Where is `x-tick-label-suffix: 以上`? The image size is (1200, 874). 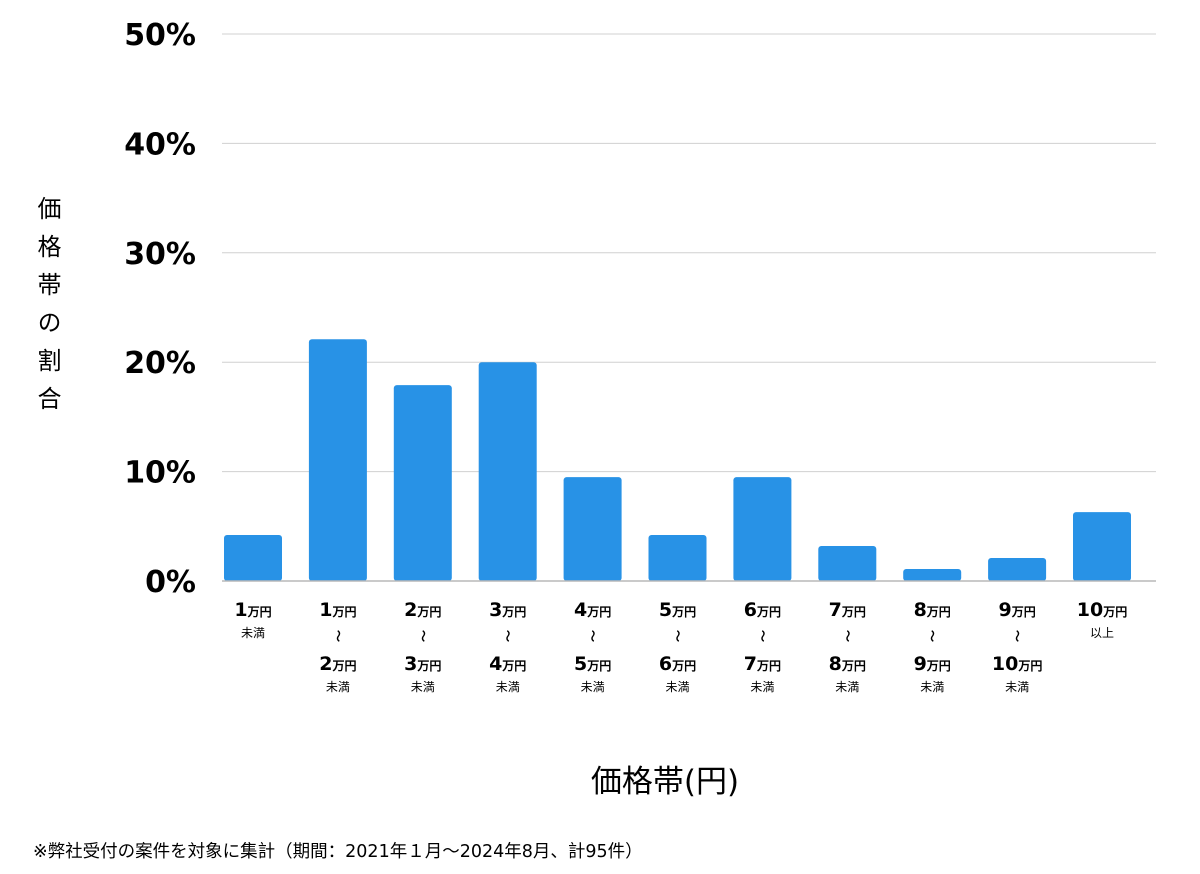
x-tick-label-suffix: 以上 is located at coordinates (1102, 633).